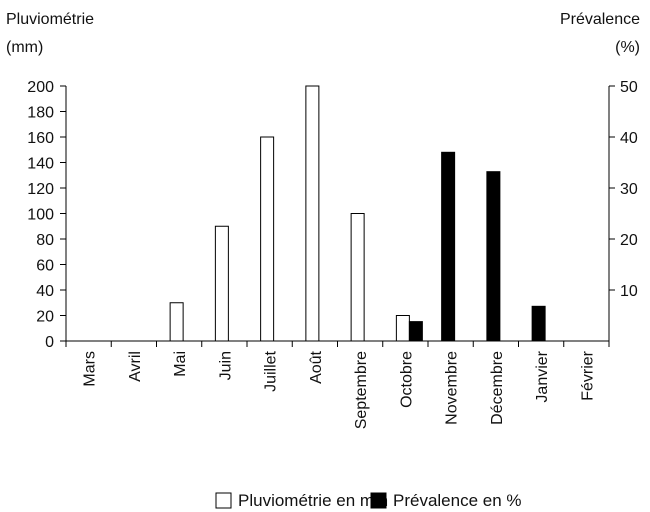 The height and width of the screenshot is (512, 650). Describe the element at coordinates (313, 500) in the screenshot. I see `legend-label-pluviometrie: Pluviométrie en mm` at that location.